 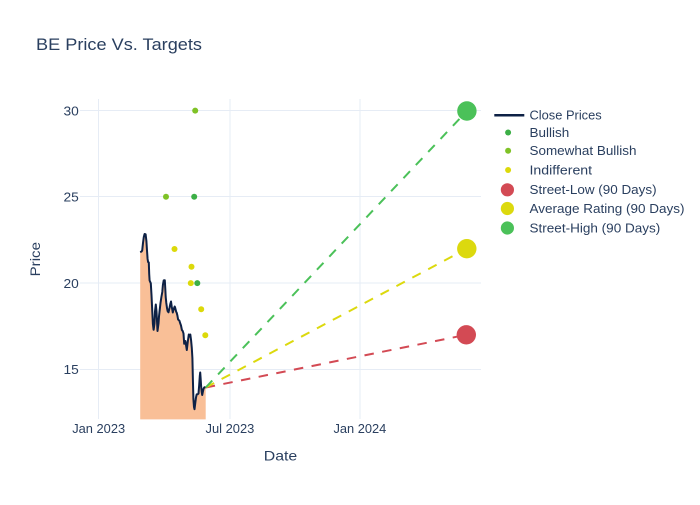 What do you see at coordinates (71, 110) in the screenshot?
I see `svg-text: 30` at bounding box center [71, 110].